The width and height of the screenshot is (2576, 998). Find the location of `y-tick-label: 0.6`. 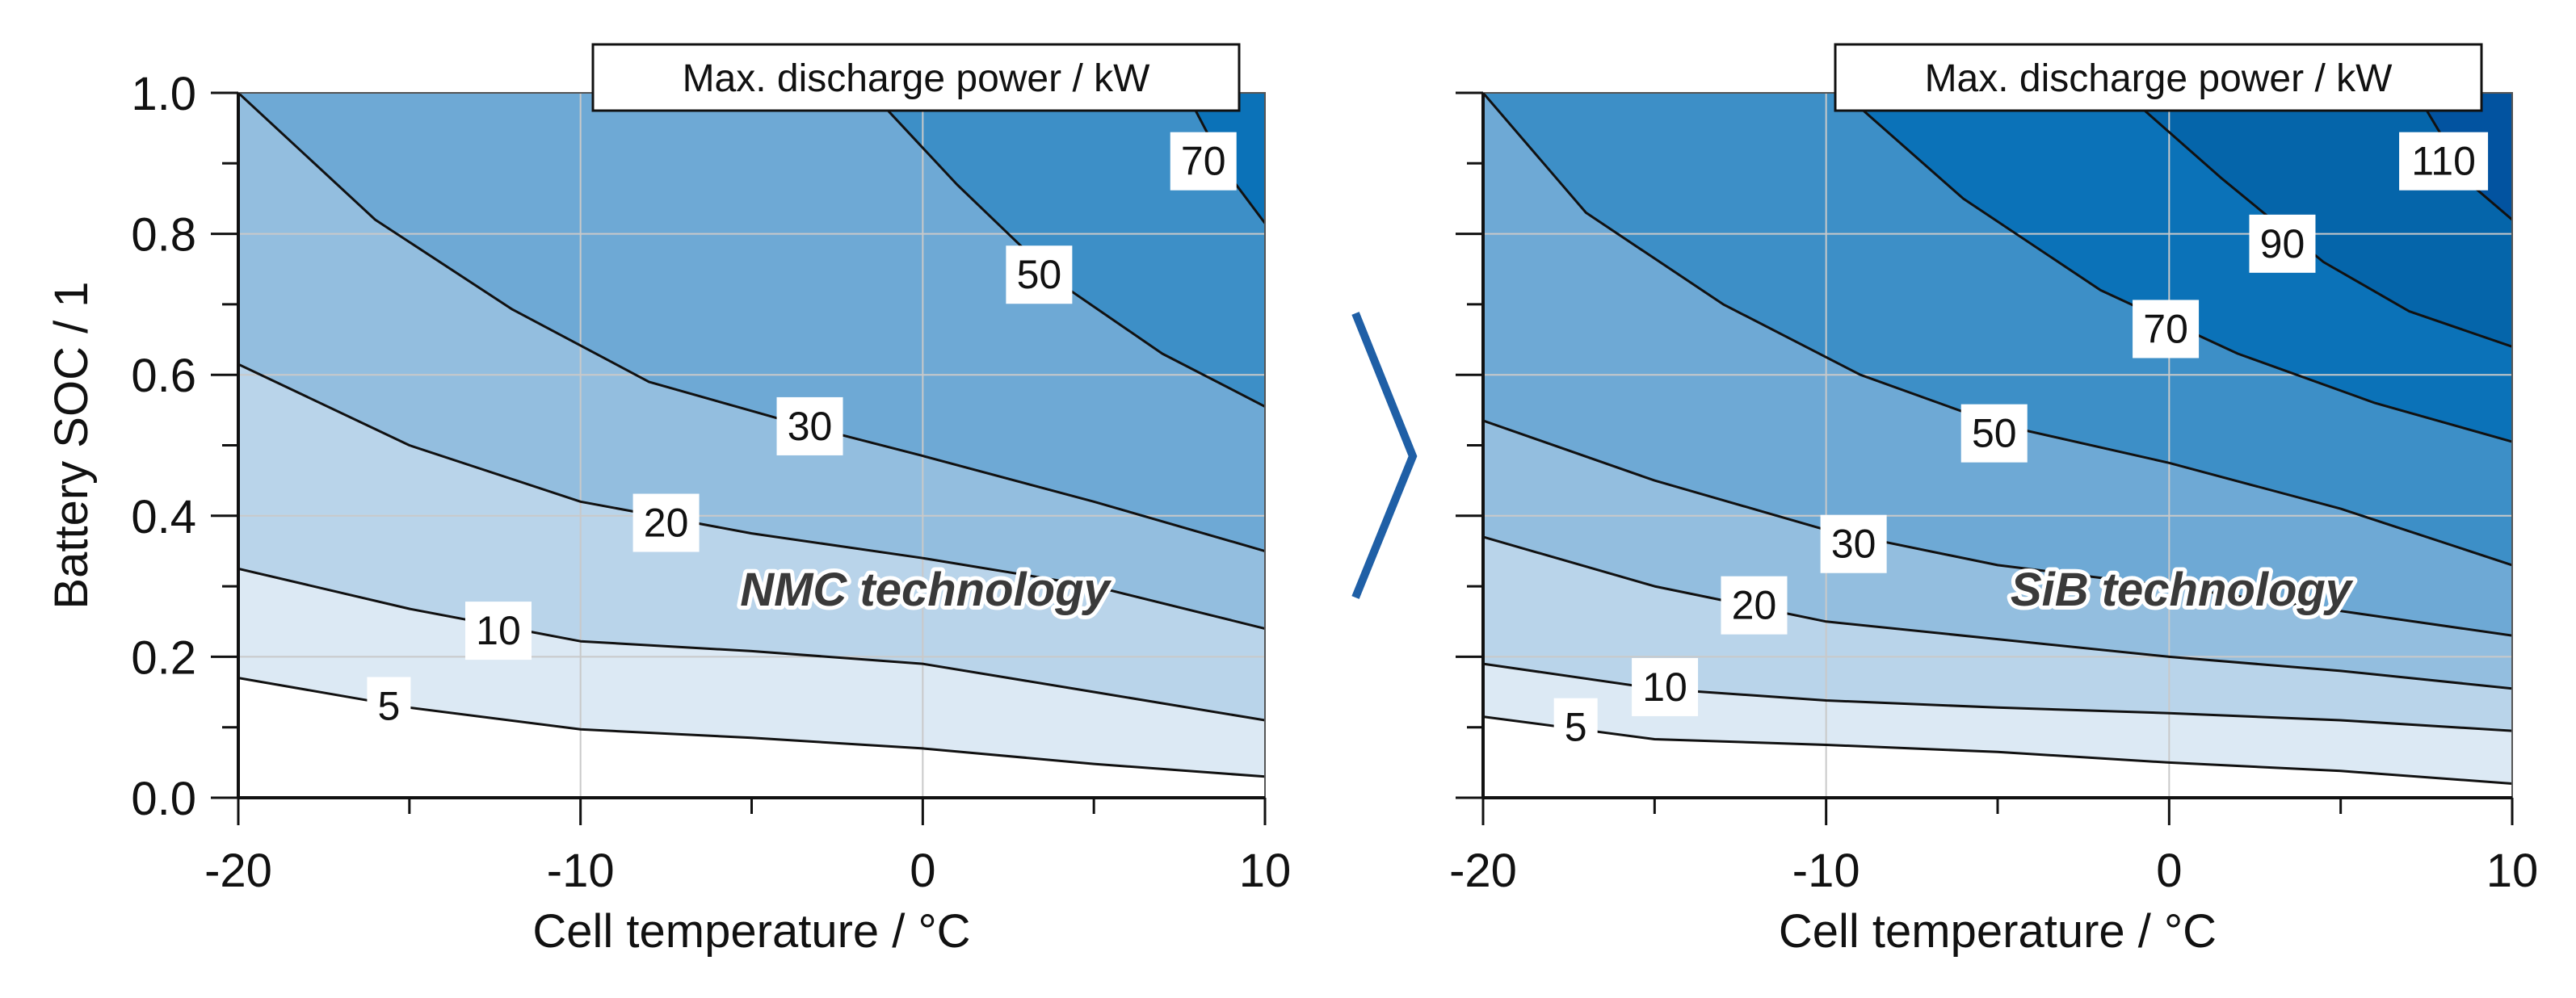

y-tick-label: 0.6 is located at coordinates (163, 376).